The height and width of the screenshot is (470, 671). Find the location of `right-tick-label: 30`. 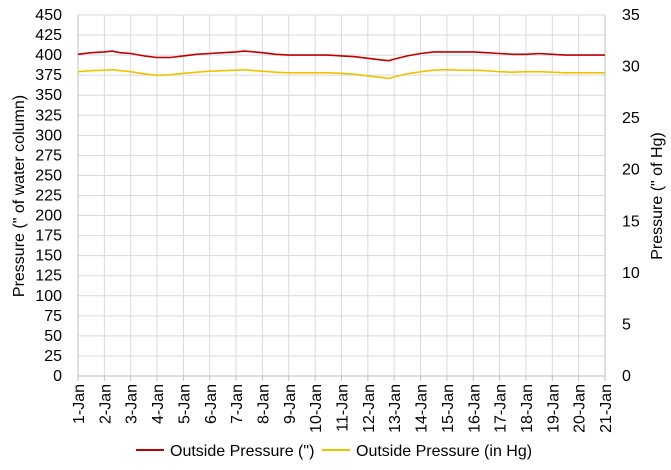

right-tick-label: 30 is located at coordinates (631, 67).